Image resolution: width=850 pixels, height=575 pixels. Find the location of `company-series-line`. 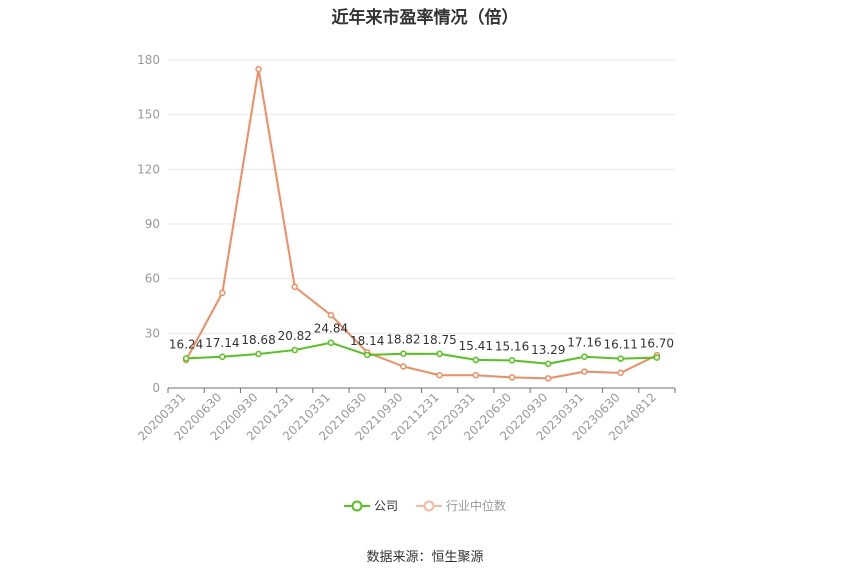

company-series-line is located at coordinates (421, 353).